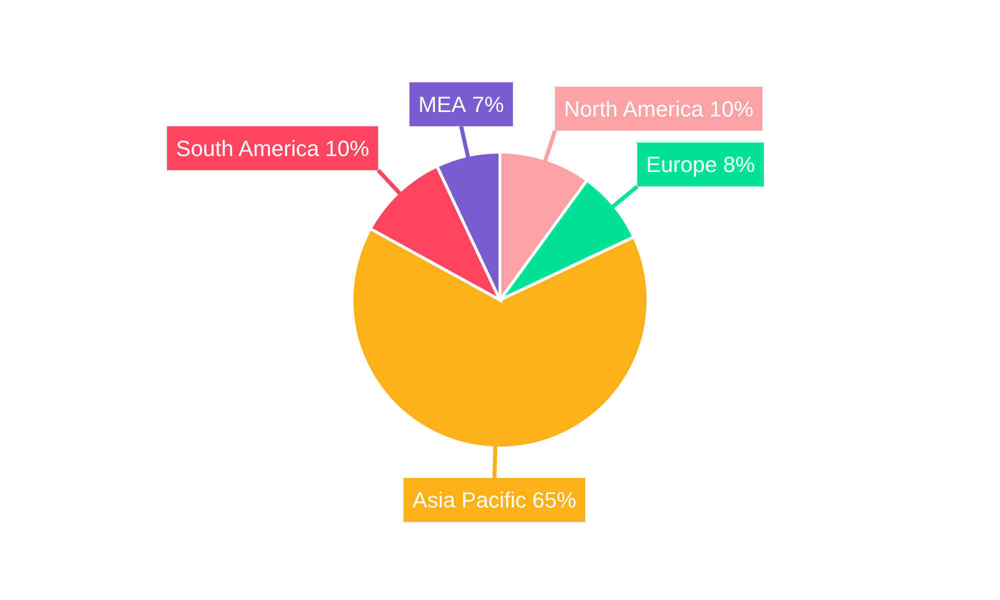 The height and width of the screenshot is (600, 1000). What do you see at coordinates (248, 148) in the screenshot?
I see `slice-label: South America` at bounding box center [248, 148].